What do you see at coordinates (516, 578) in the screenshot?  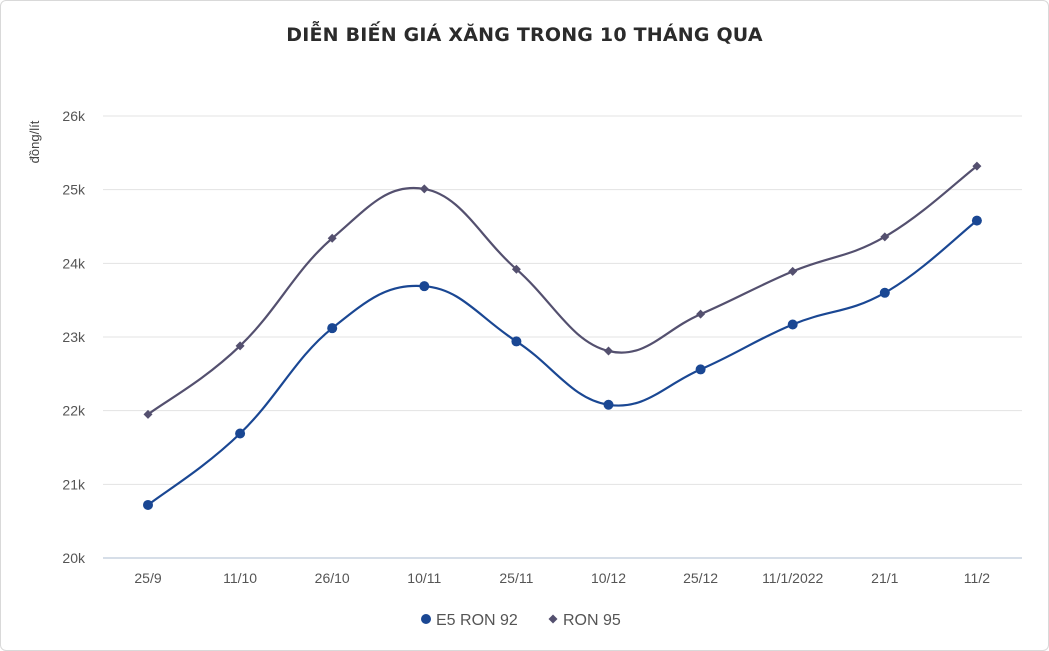 I see `x-tick-label: 25/11` at bounding box center [516, 578].